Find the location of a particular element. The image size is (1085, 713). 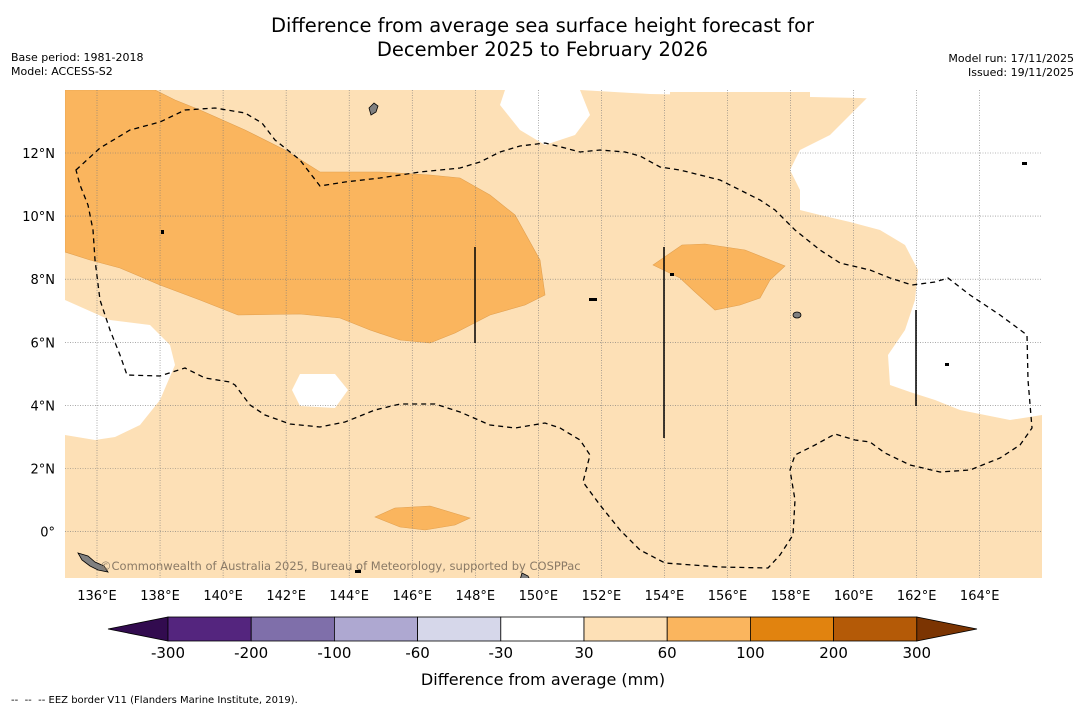

colorbar-extend-high is located at coordinates (947, 629).